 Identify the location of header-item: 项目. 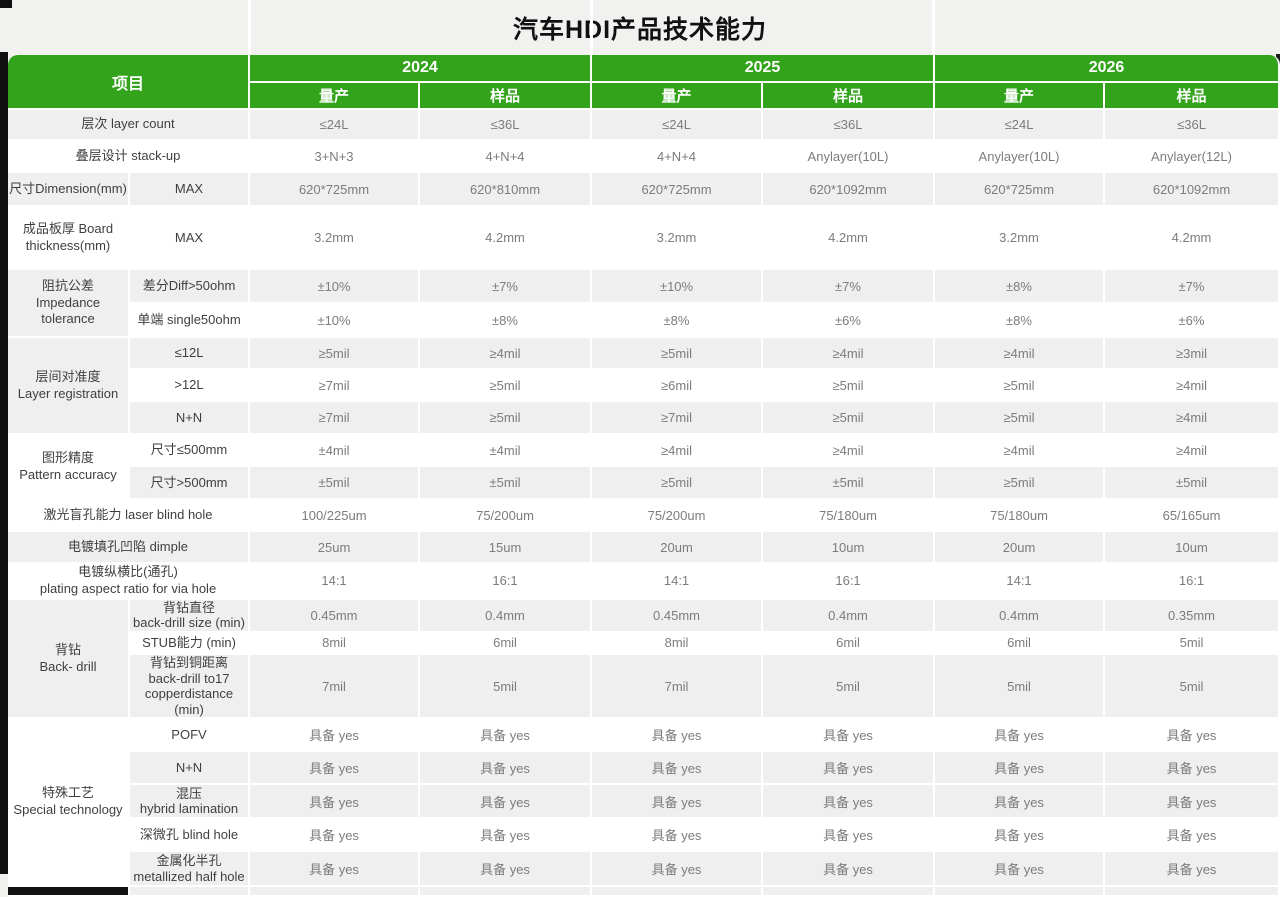
(129, 82).